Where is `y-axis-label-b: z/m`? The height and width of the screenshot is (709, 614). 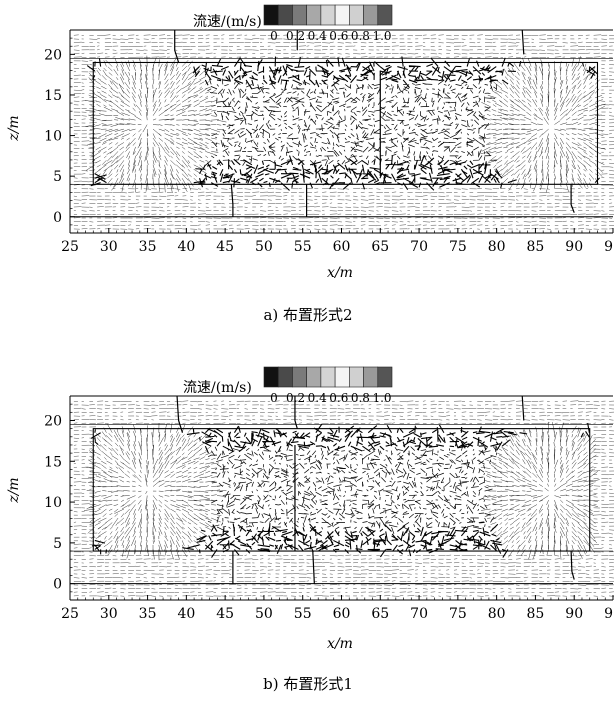
y-axis-label-b: z/m is located at coordinates (14, 490).